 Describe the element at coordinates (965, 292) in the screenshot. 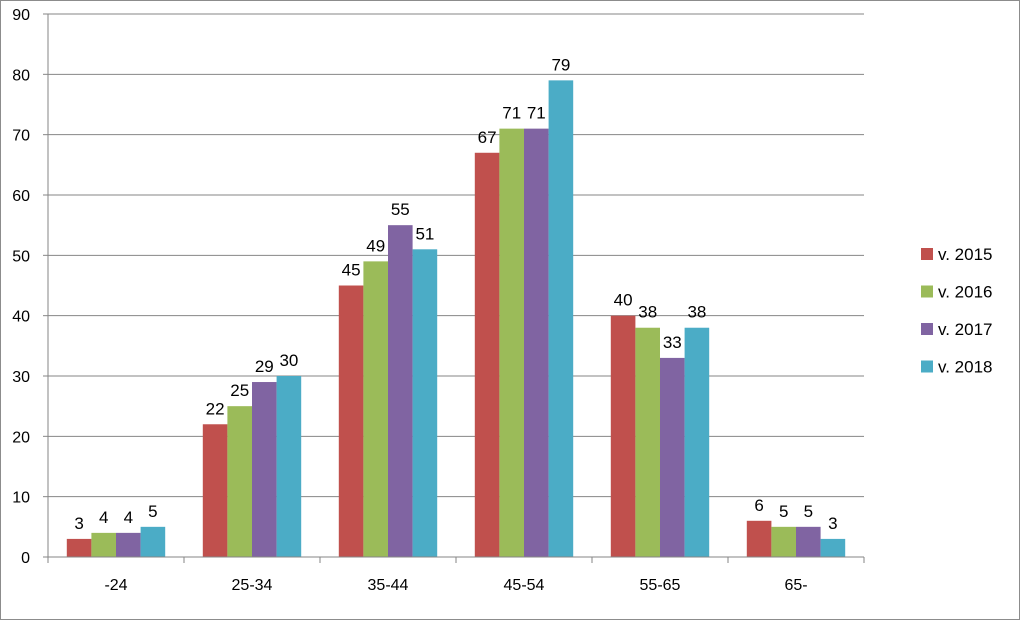

I see `legend-label: v. 2016` at that location.